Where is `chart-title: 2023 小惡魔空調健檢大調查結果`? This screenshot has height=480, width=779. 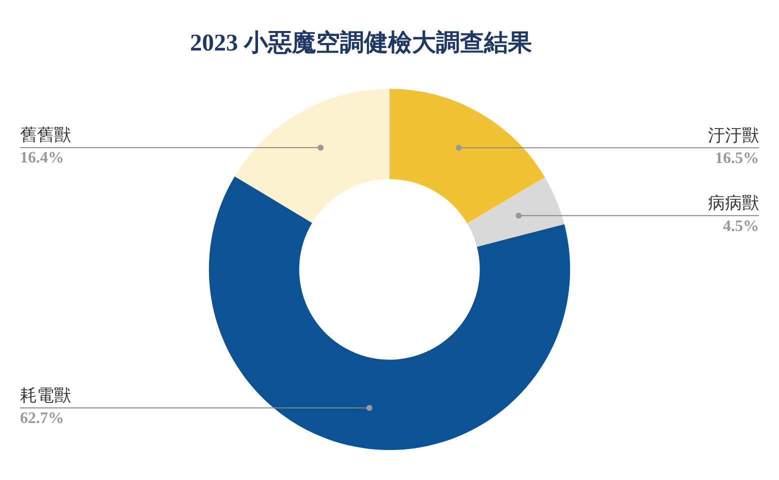
chart-title: 2023 小惡魔空調健檢大調查結果 is located at coordinates (361, 43).